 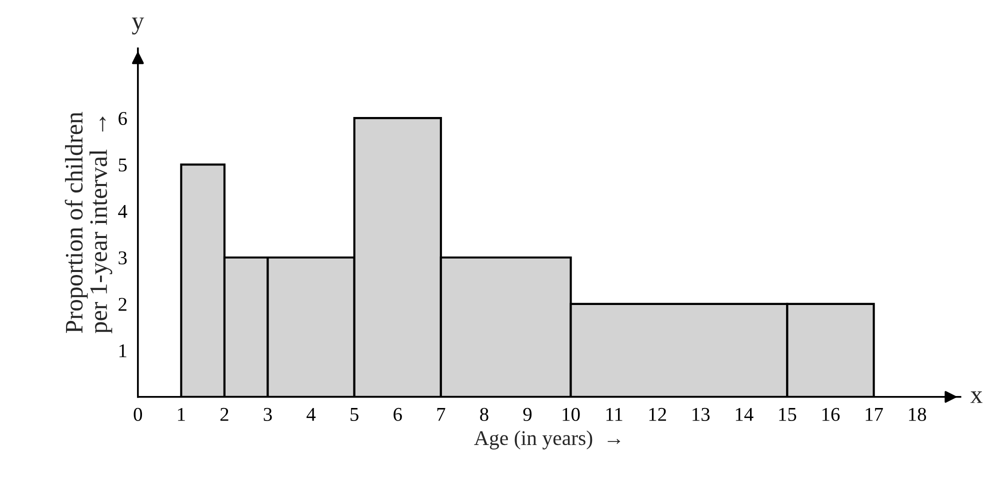 What do you see at coordinates (224, 414) in the screenshot?
I see `x-tick-label: 2` at bounding box center [224, 414].